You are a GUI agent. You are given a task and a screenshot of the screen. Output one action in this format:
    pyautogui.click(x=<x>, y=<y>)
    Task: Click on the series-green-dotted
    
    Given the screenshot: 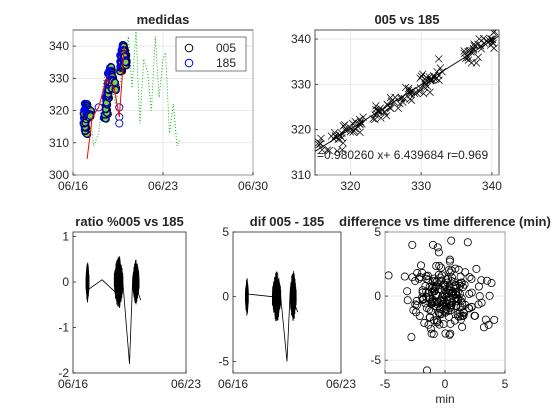 What is the action you would take?
    pyautogui.click(x=132, y=88)
    